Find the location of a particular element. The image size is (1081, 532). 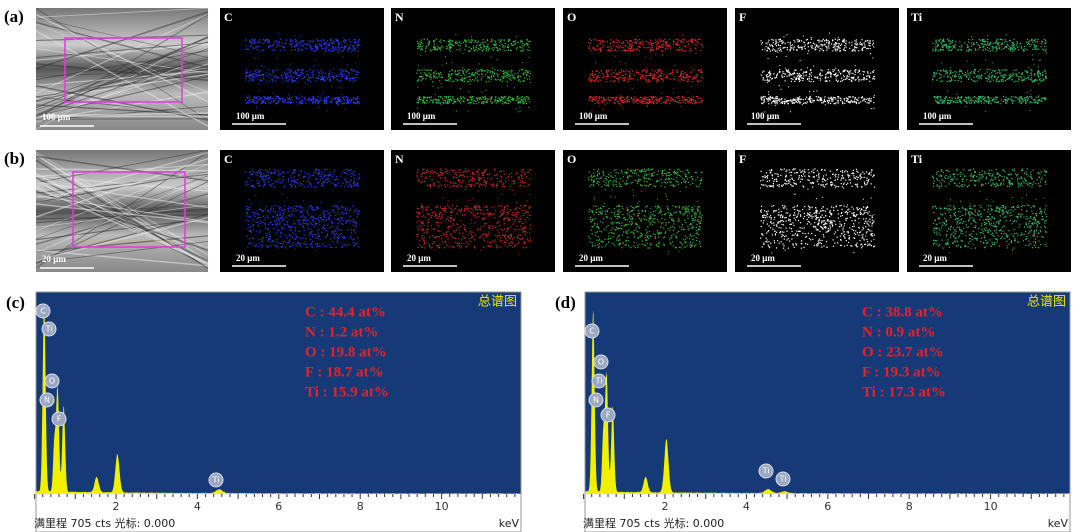

element-label: Ti is located at coordinates (917, 17).